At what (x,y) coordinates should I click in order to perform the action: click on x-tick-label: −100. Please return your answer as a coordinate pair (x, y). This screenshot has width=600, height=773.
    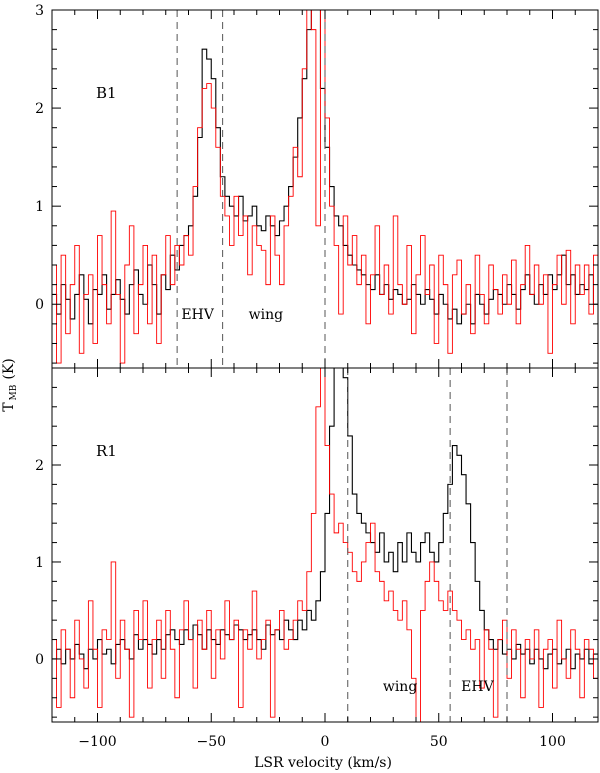
    Looking at the image, I should click on (97, 742).